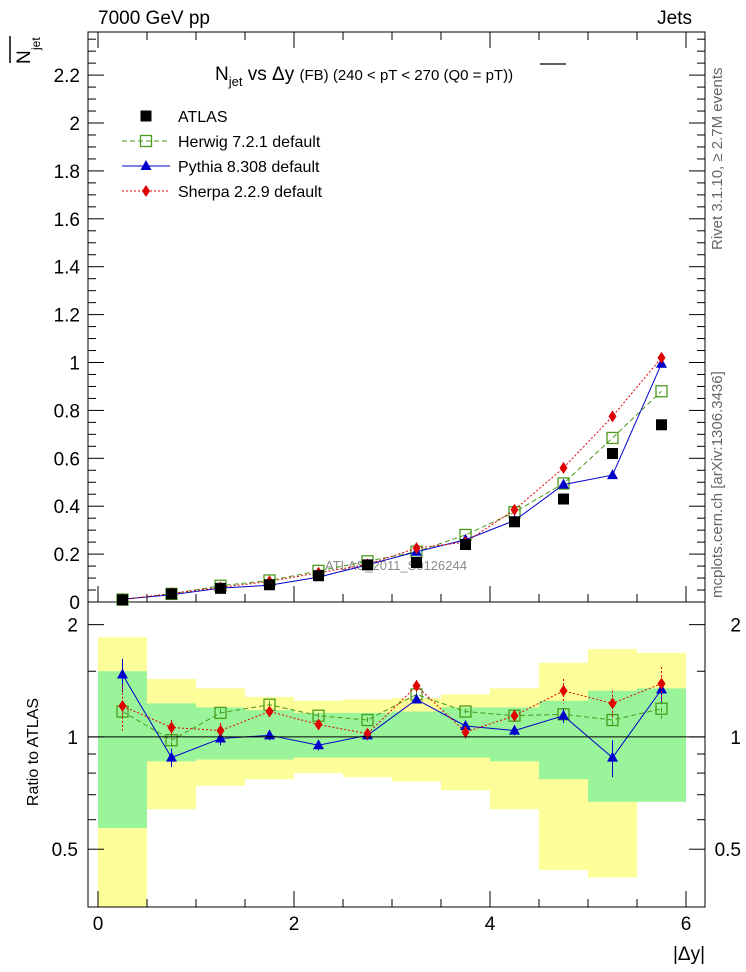 The image size is (746, 972). What do you see at coordinates (67, 76) in the screenshot?
I see `y-tick-label: 2.2` at bounding box center [67, 76].